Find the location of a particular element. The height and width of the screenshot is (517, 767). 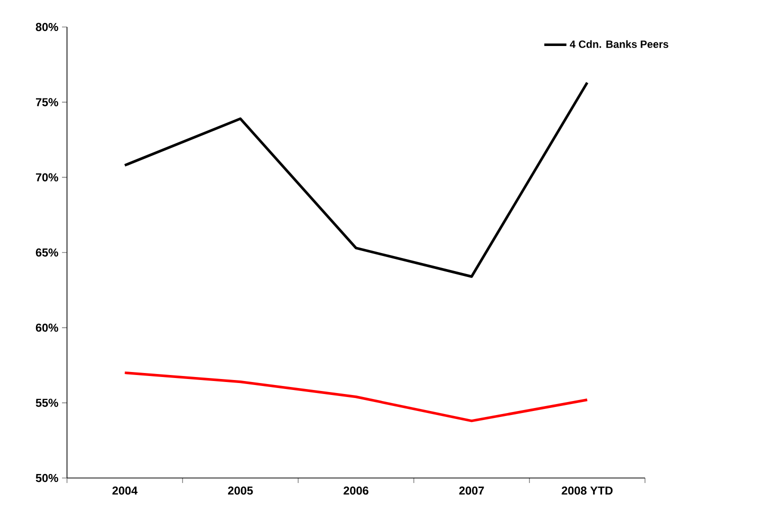

y-tick-label: 75% is located at coordinates (47, 102).